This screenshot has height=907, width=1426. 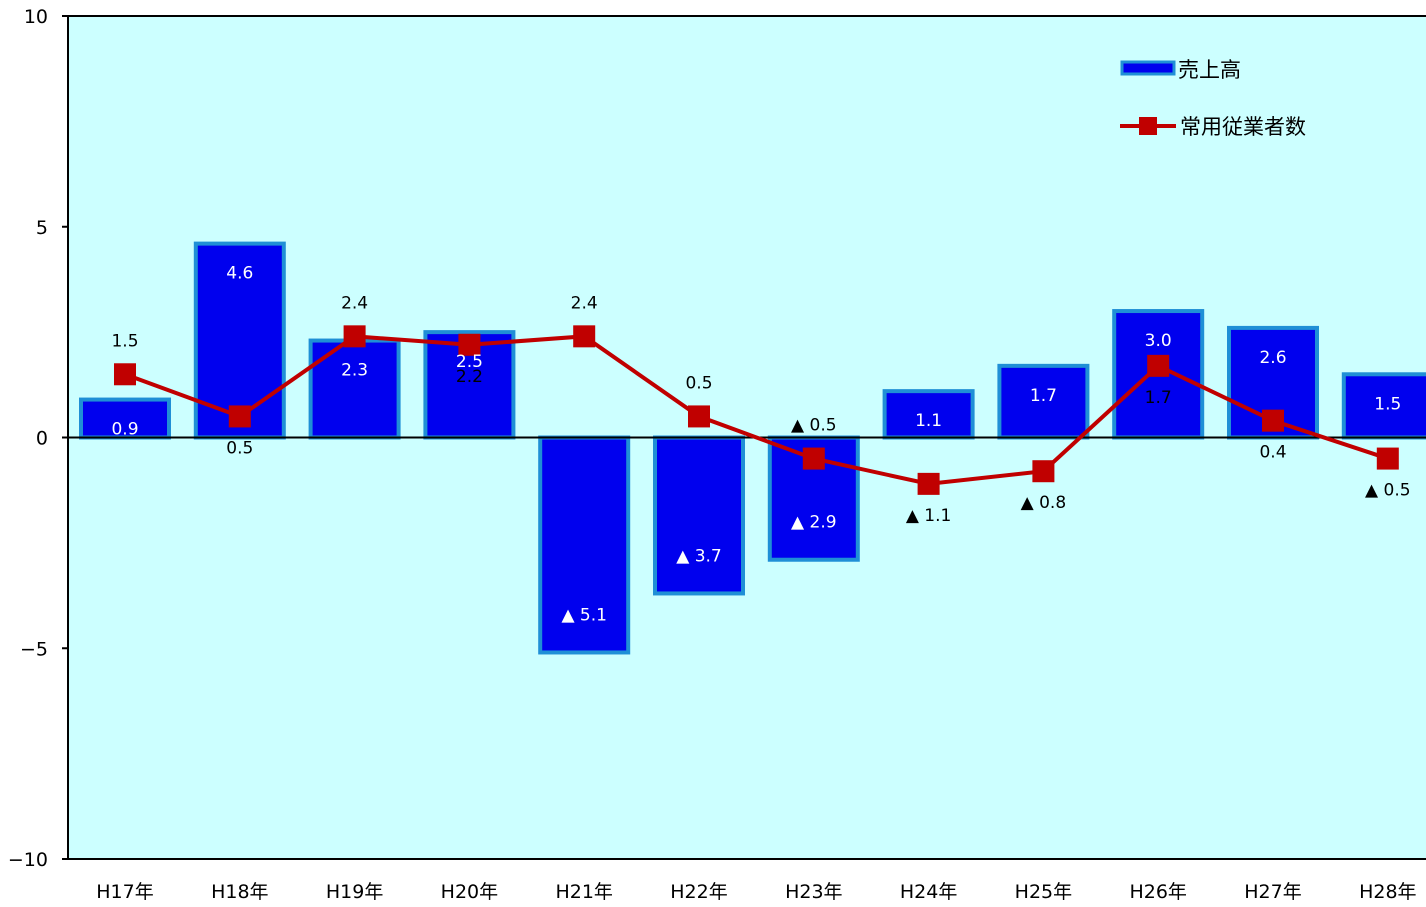 What do you see at coordinates (699, 556) in the screenshot?
I see `bar-data-label: ▲ 3.7` at bounding box center [699, 556].